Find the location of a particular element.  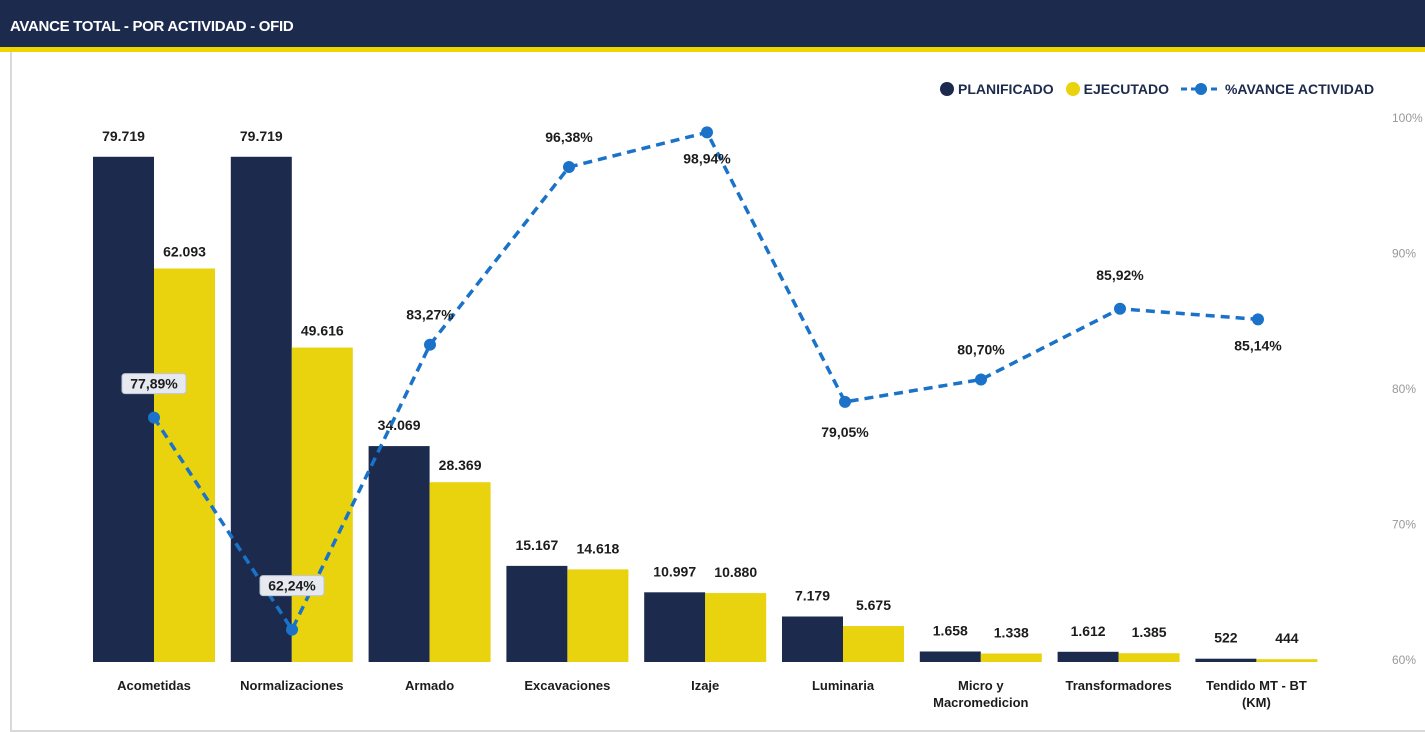

legend-item-executed: EJECUTADO is located at coordinates (1117, 89).